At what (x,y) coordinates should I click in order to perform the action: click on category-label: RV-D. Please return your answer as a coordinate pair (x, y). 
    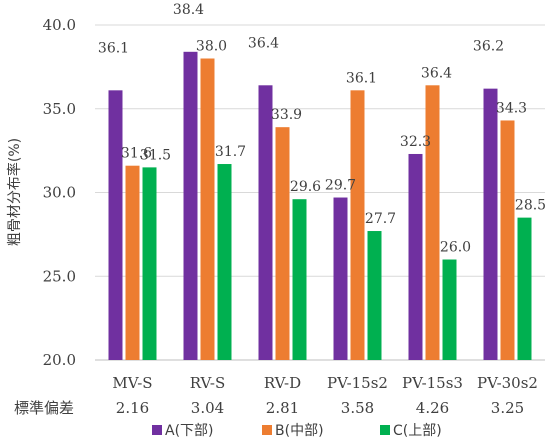
    Looking at the image, I should click on (282, 383).